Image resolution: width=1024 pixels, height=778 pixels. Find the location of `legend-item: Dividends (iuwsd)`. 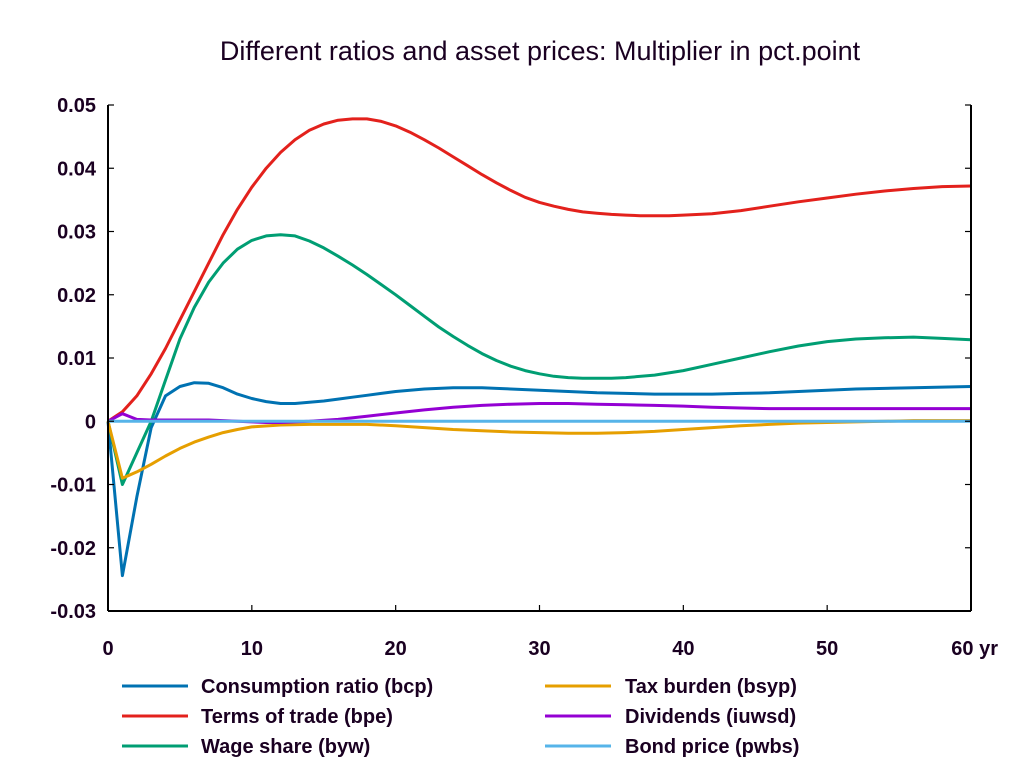

legend-item: Dividends (iuwsd) is located at coordinates (670, 717).